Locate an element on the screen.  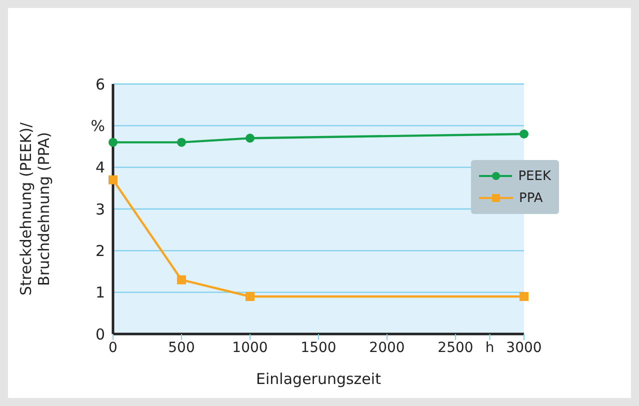
x-tick-label: h is located at coordinates (489, 348).